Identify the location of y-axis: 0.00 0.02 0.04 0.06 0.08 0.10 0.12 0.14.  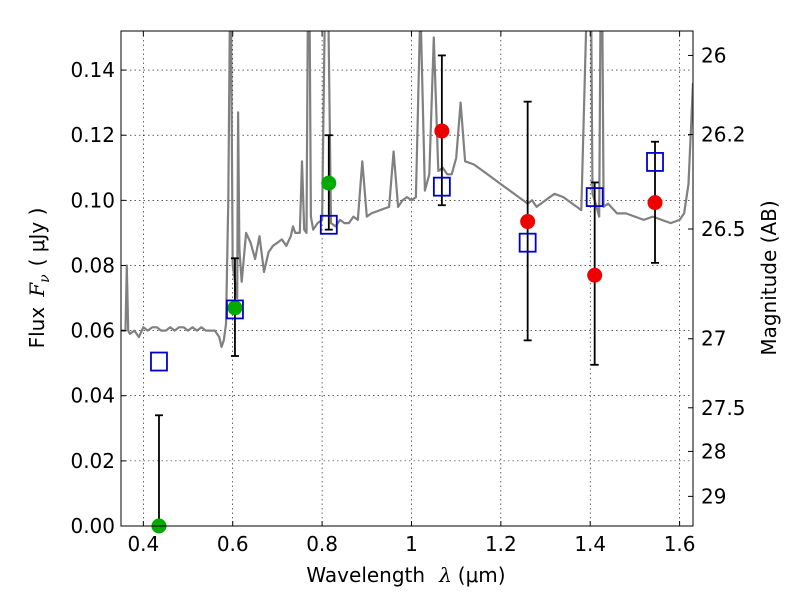
(98, 298).